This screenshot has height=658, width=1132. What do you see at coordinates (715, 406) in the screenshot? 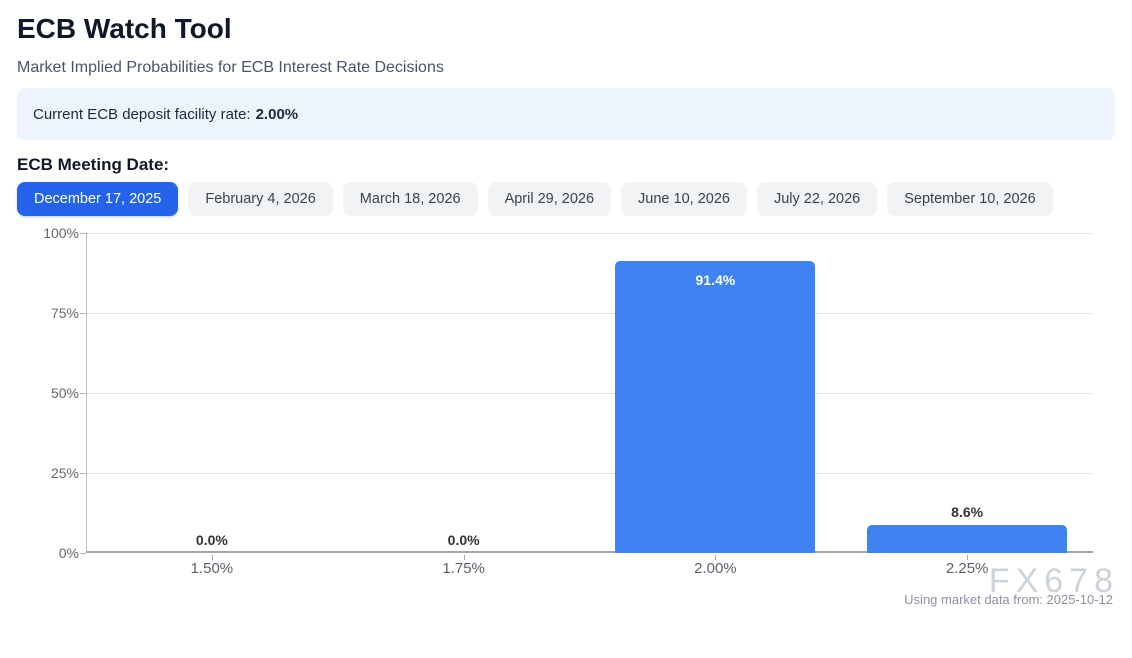
I see `bar-2.00pct` at bounding box center [715, 406].